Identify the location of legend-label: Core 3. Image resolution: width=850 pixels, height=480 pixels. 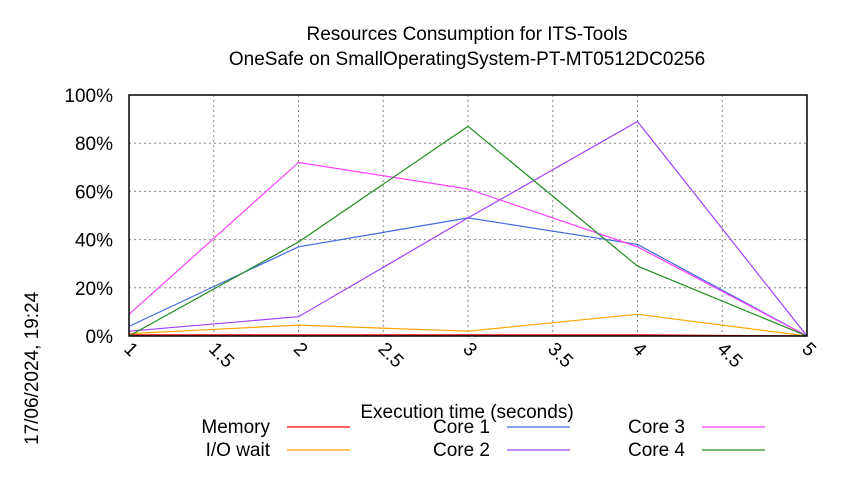
(656, 427).